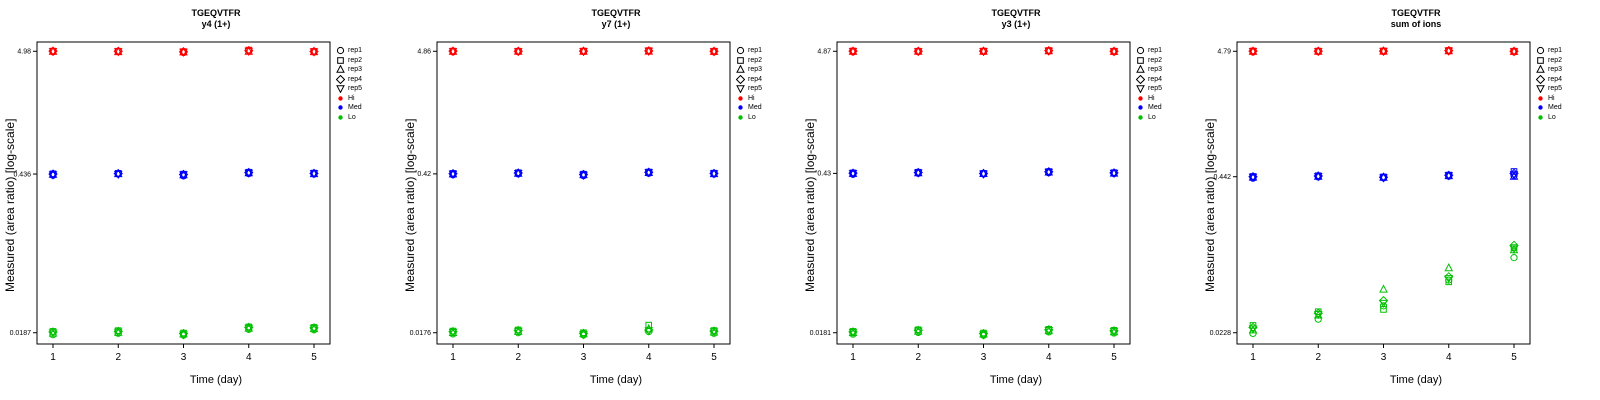  I want to click on legend-item-rep1: rep1, so click(767, 51).